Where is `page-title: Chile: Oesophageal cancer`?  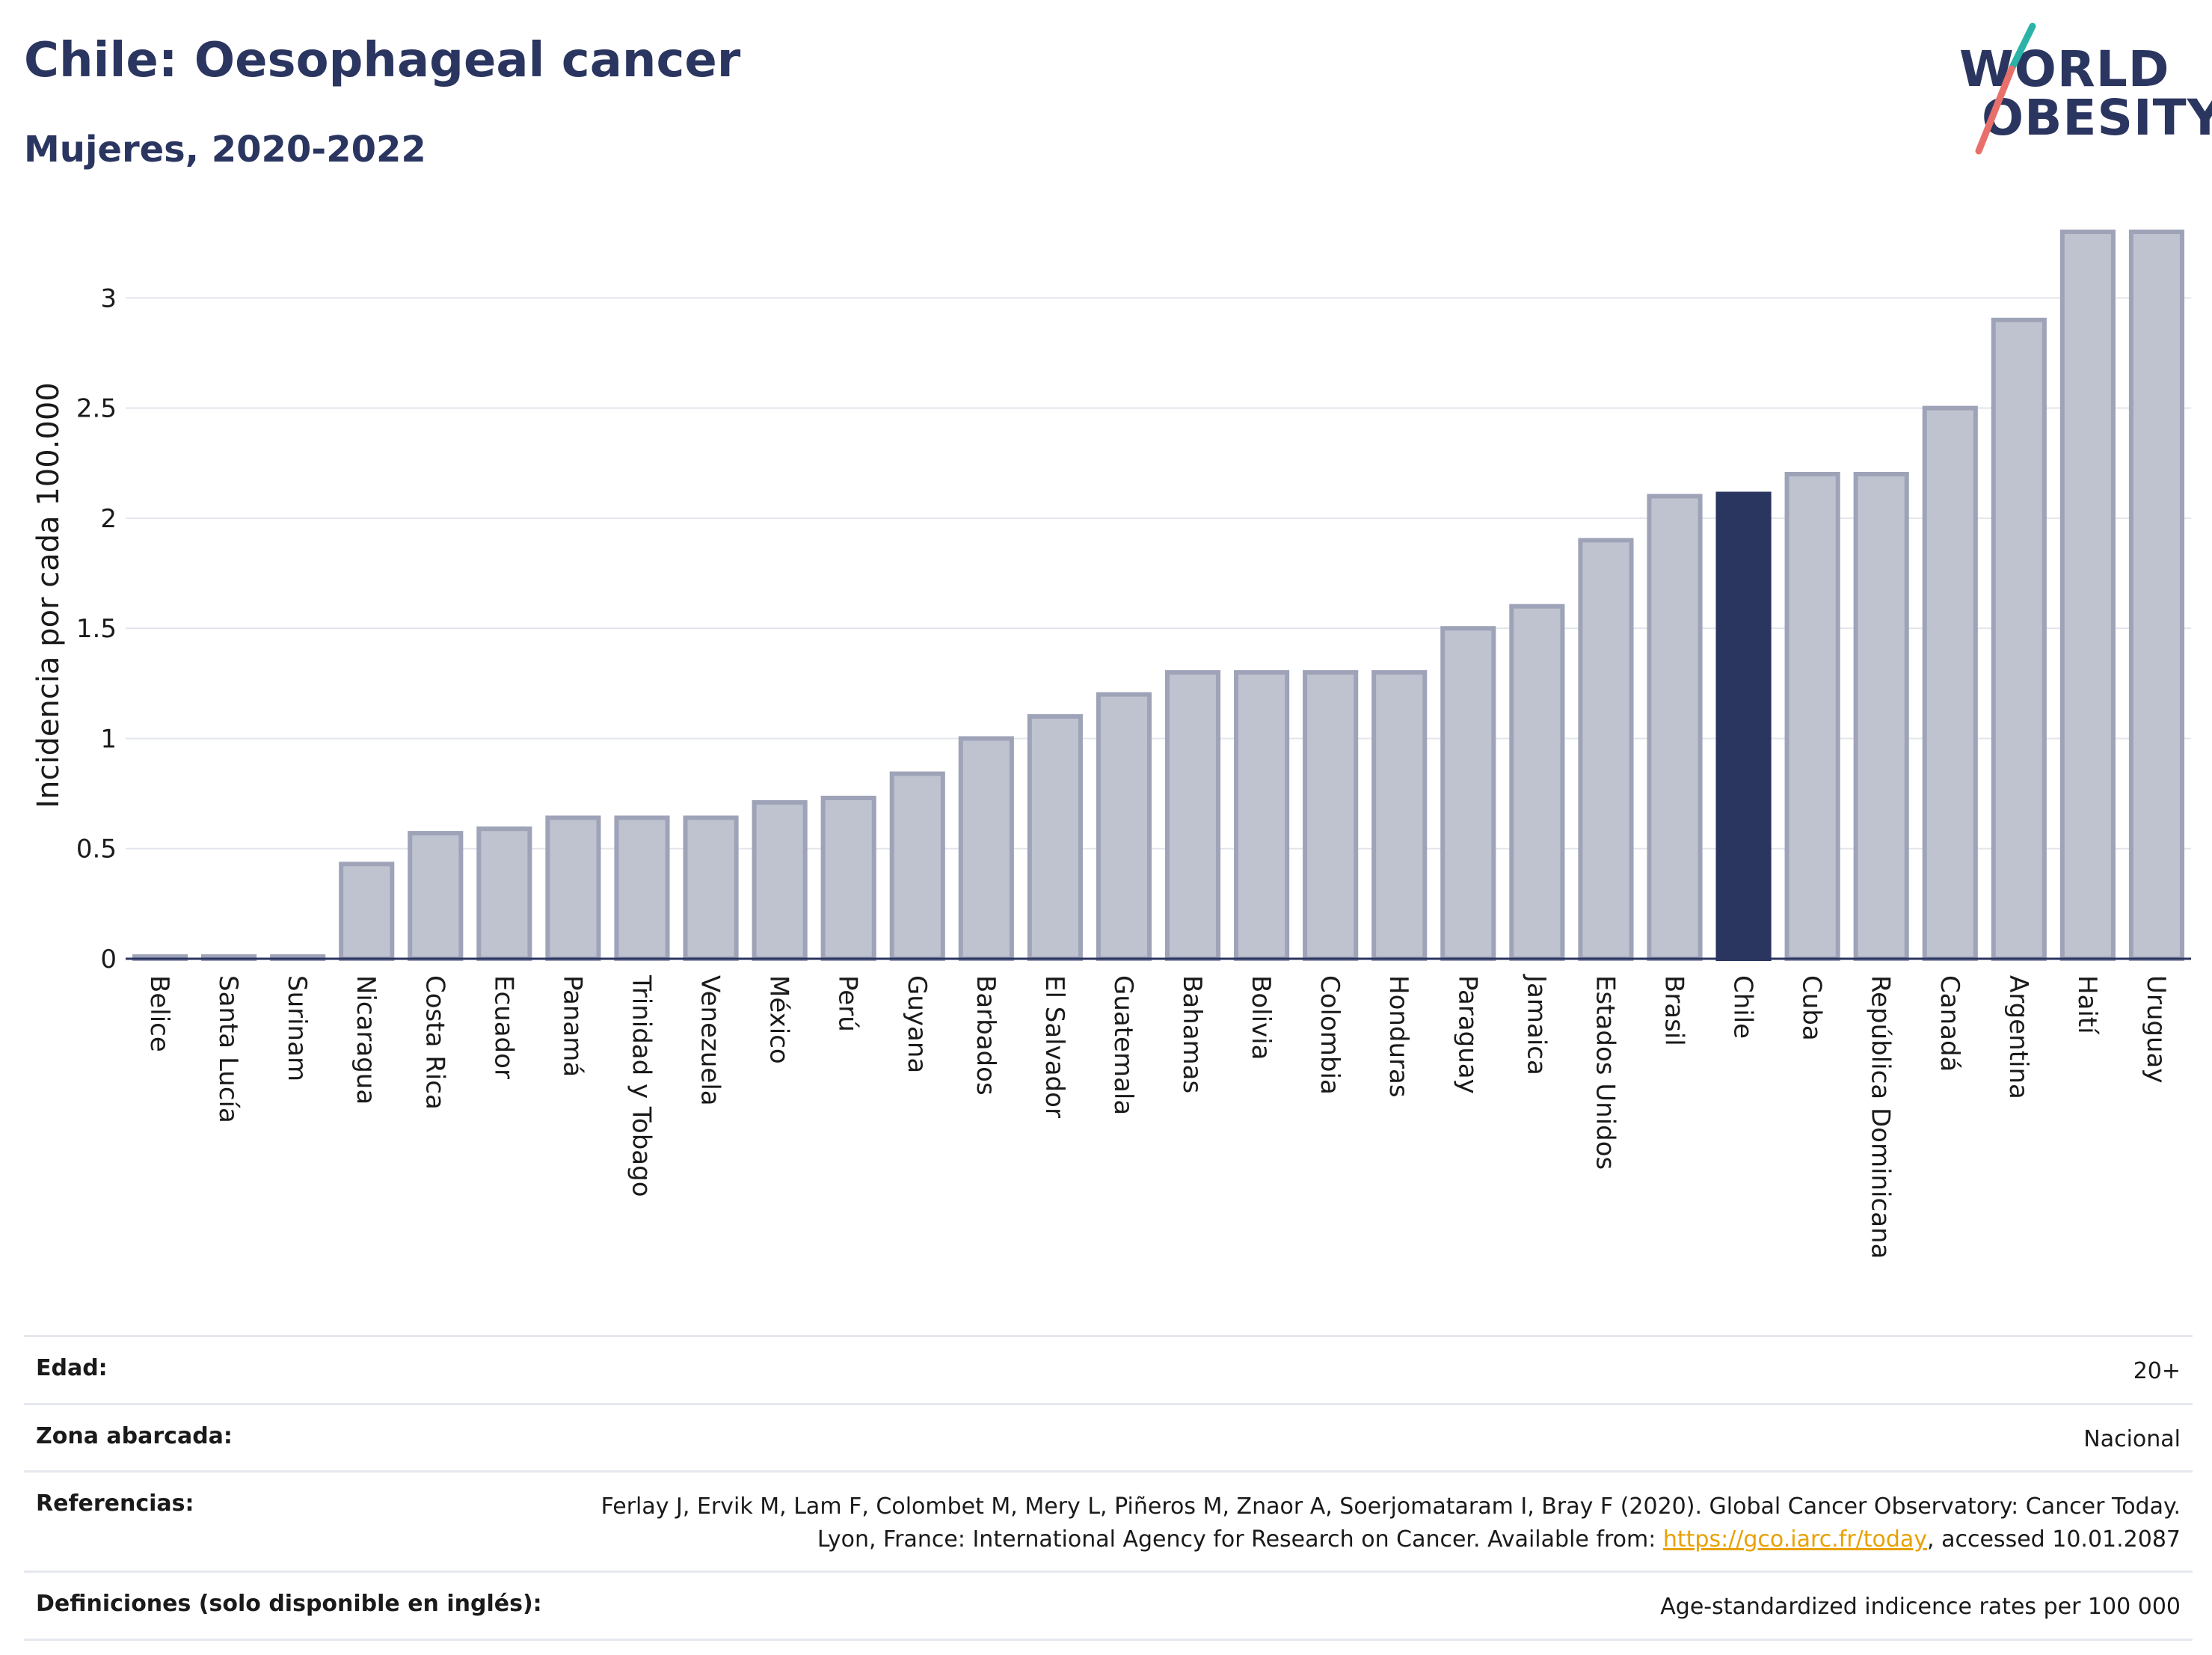 page-title: Chile: Oesophageal cancer is located at coordinates (382, 60).